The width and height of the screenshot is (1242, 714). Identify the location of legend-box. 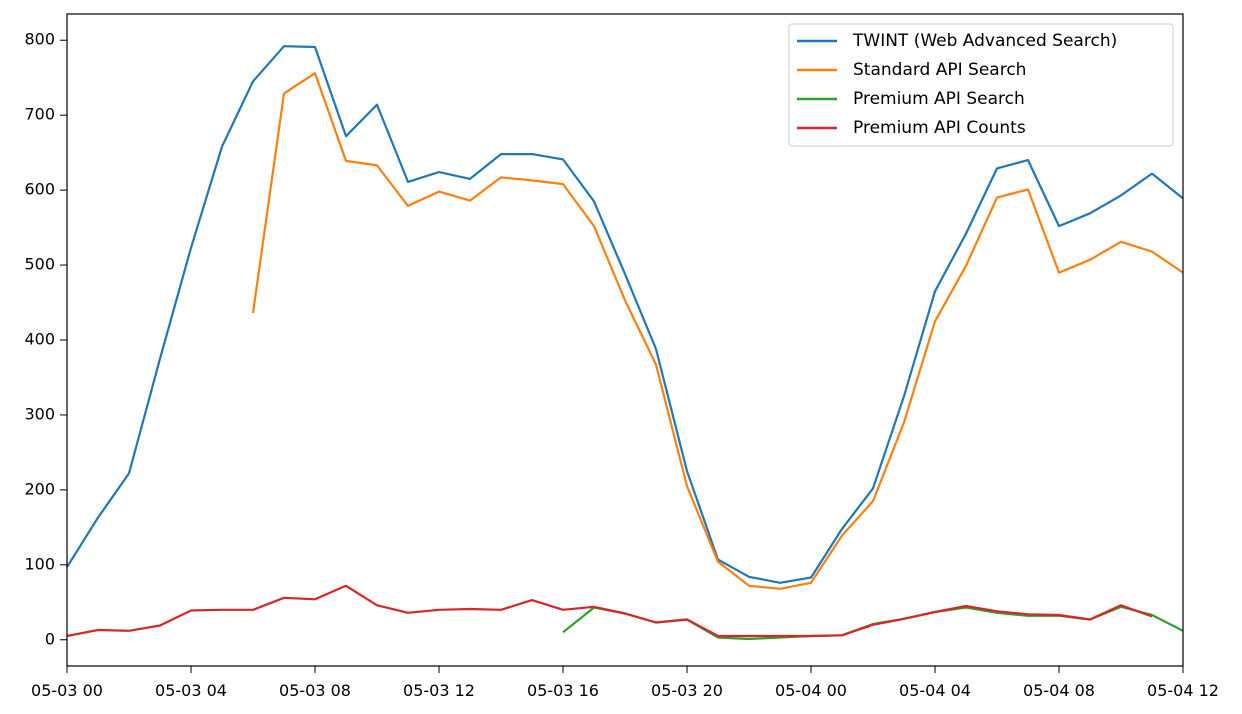
(981, 85).